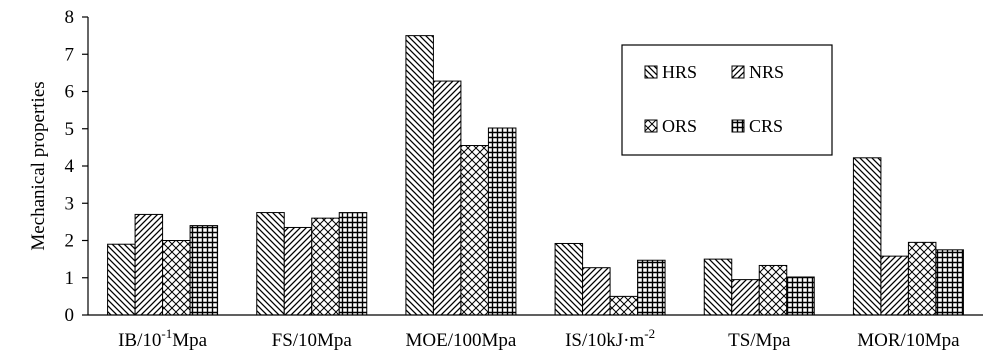  Describe the element at coordinates (766, 72) in the screenshot. I see `legend-label-nrs: NRS` at that location.